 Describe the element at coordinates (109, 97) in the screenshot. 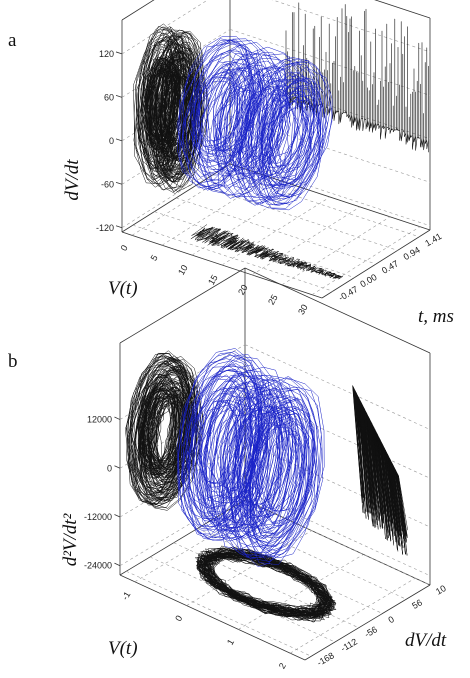

I see `z-tick-label: 60` at that location.